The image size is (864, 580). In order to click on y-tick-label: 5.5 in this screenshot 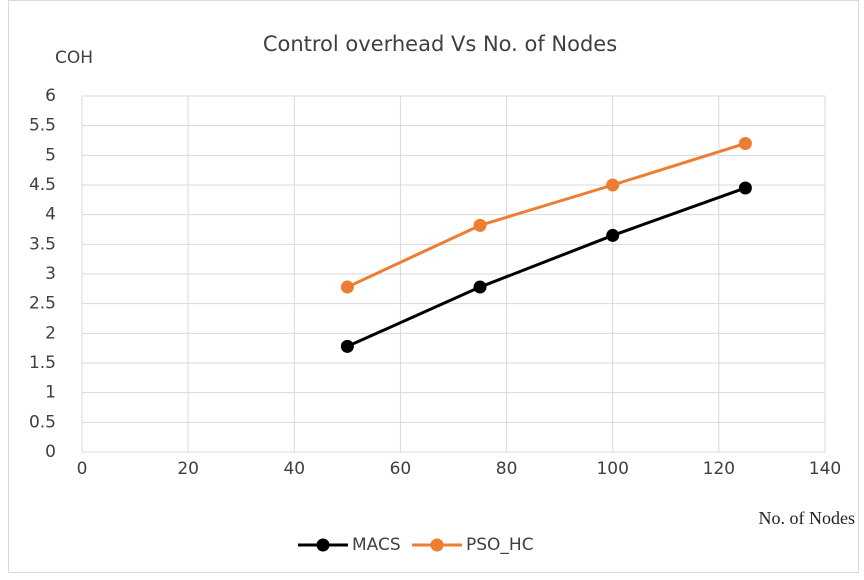, I will do `click(42, 126)`.